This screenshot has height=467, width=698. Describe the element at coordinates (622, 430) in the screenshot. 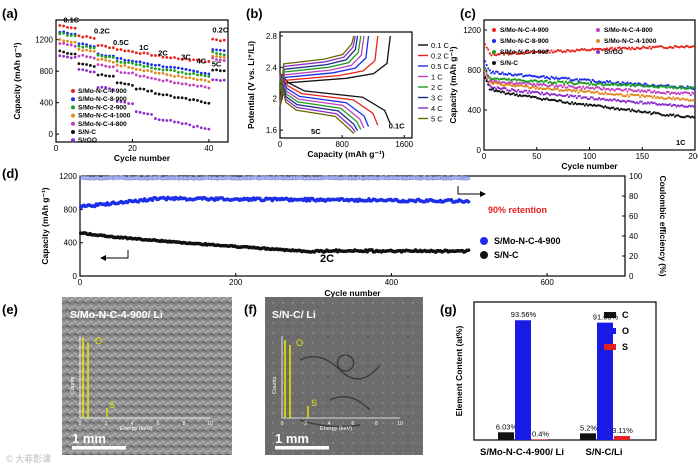

I see `data-label-g: 3.11%` at that location.